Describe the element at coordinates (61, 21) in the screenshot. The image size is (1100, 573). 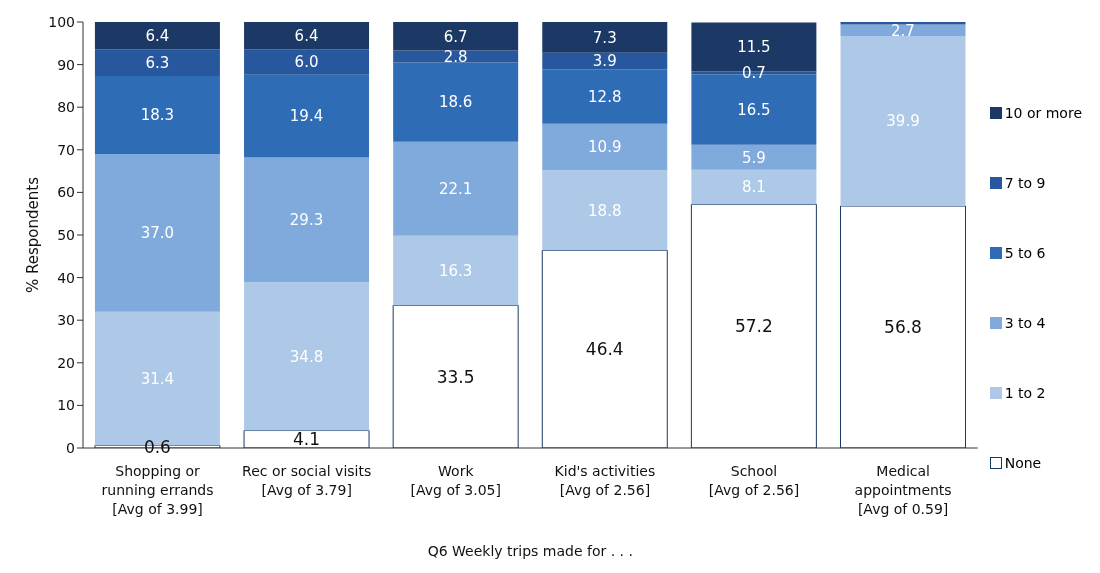
I see `y-tick-label: 100` at that location.